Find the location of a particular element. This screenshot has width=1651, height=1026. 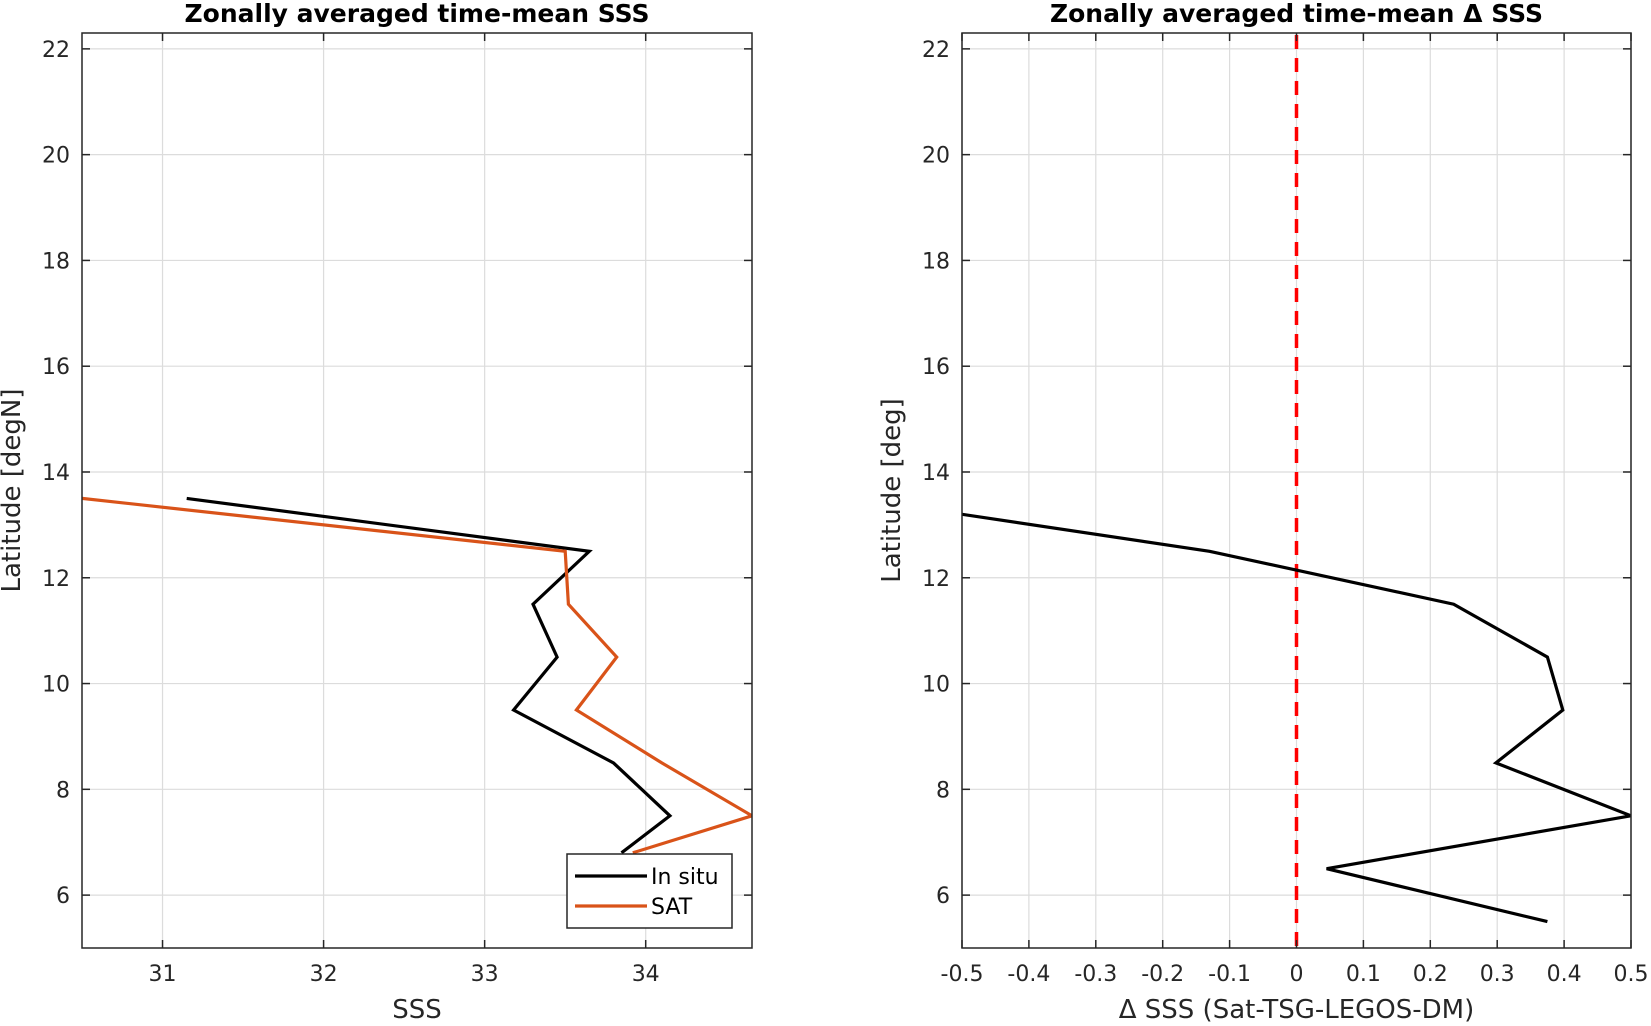

chart-title: Zonally averaged time-mean SSS is located at coordinates (417, 14).